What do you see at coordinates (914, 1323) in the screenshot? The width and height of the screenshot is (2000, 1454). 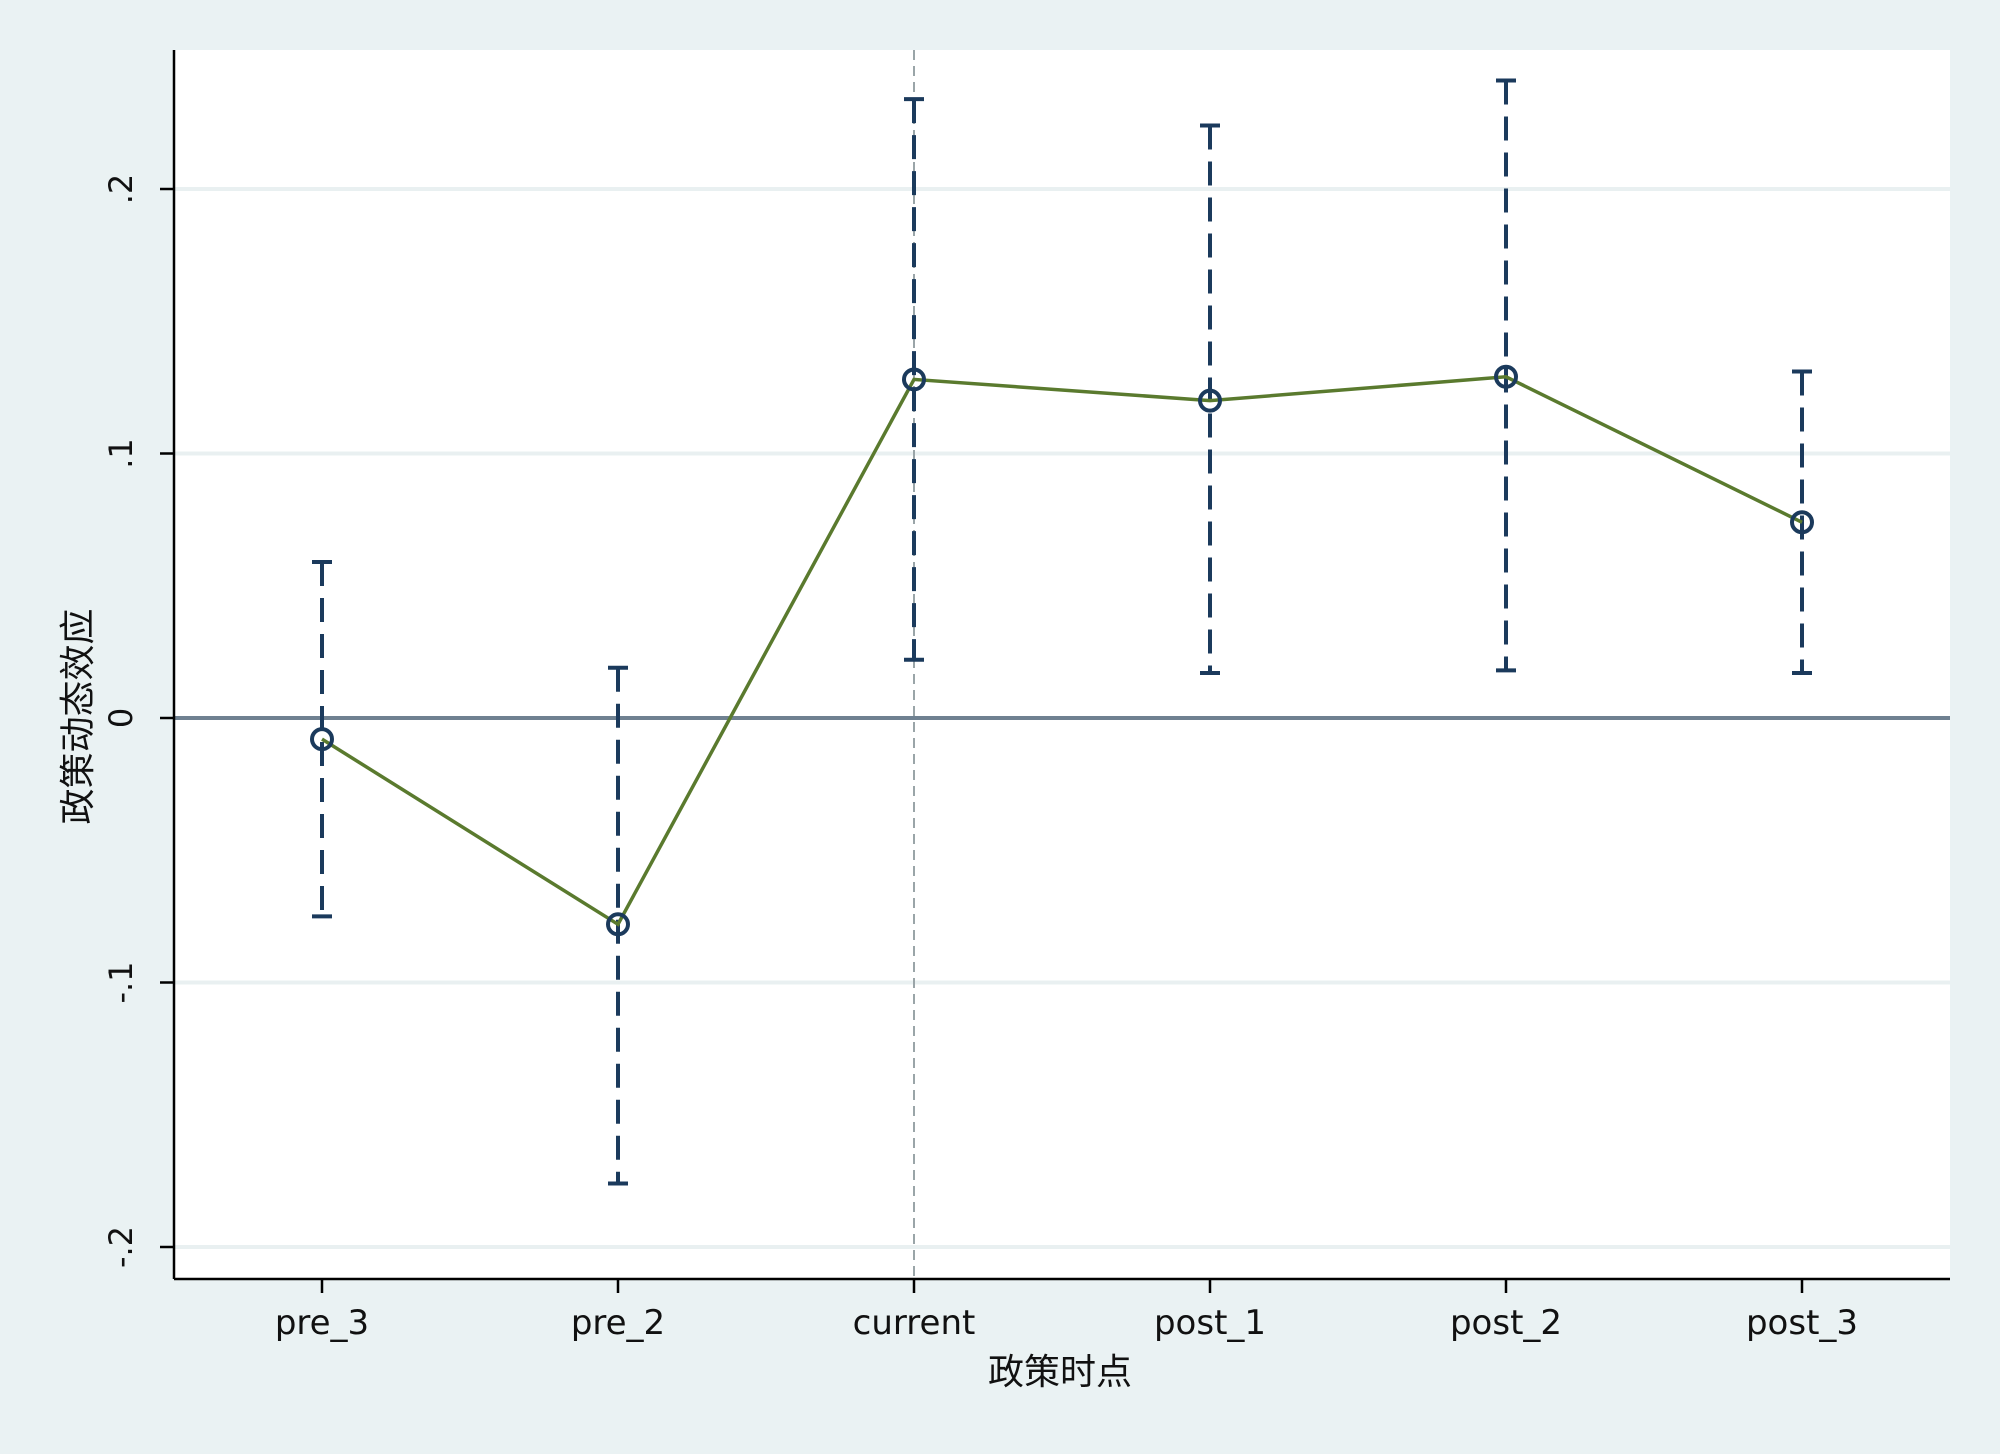 I see `x-tick-label-current: current` at bounding box center [914, 1323].